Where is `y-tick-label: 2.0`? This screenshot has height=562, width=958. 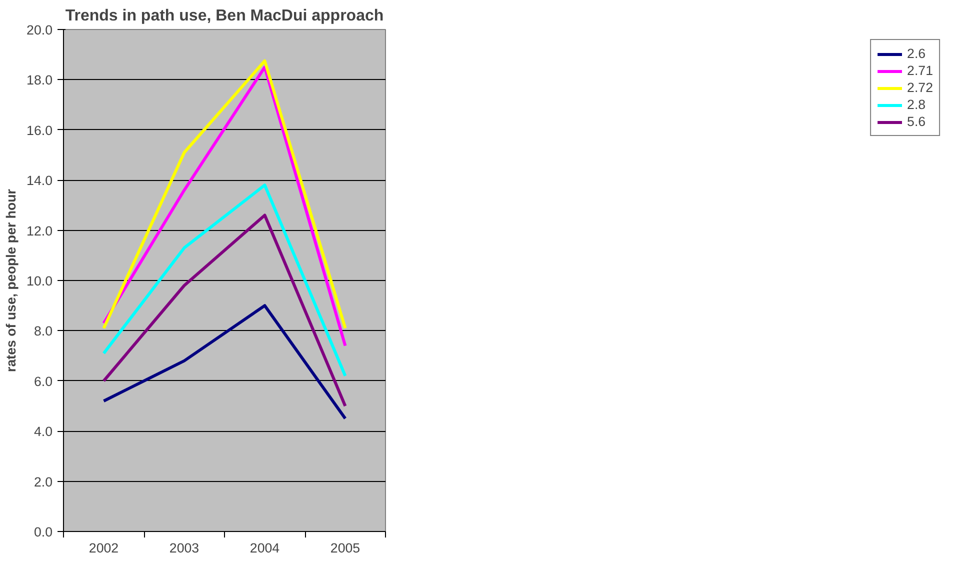 y-tick-label: 2.0 is located at coordinates (43, 482).